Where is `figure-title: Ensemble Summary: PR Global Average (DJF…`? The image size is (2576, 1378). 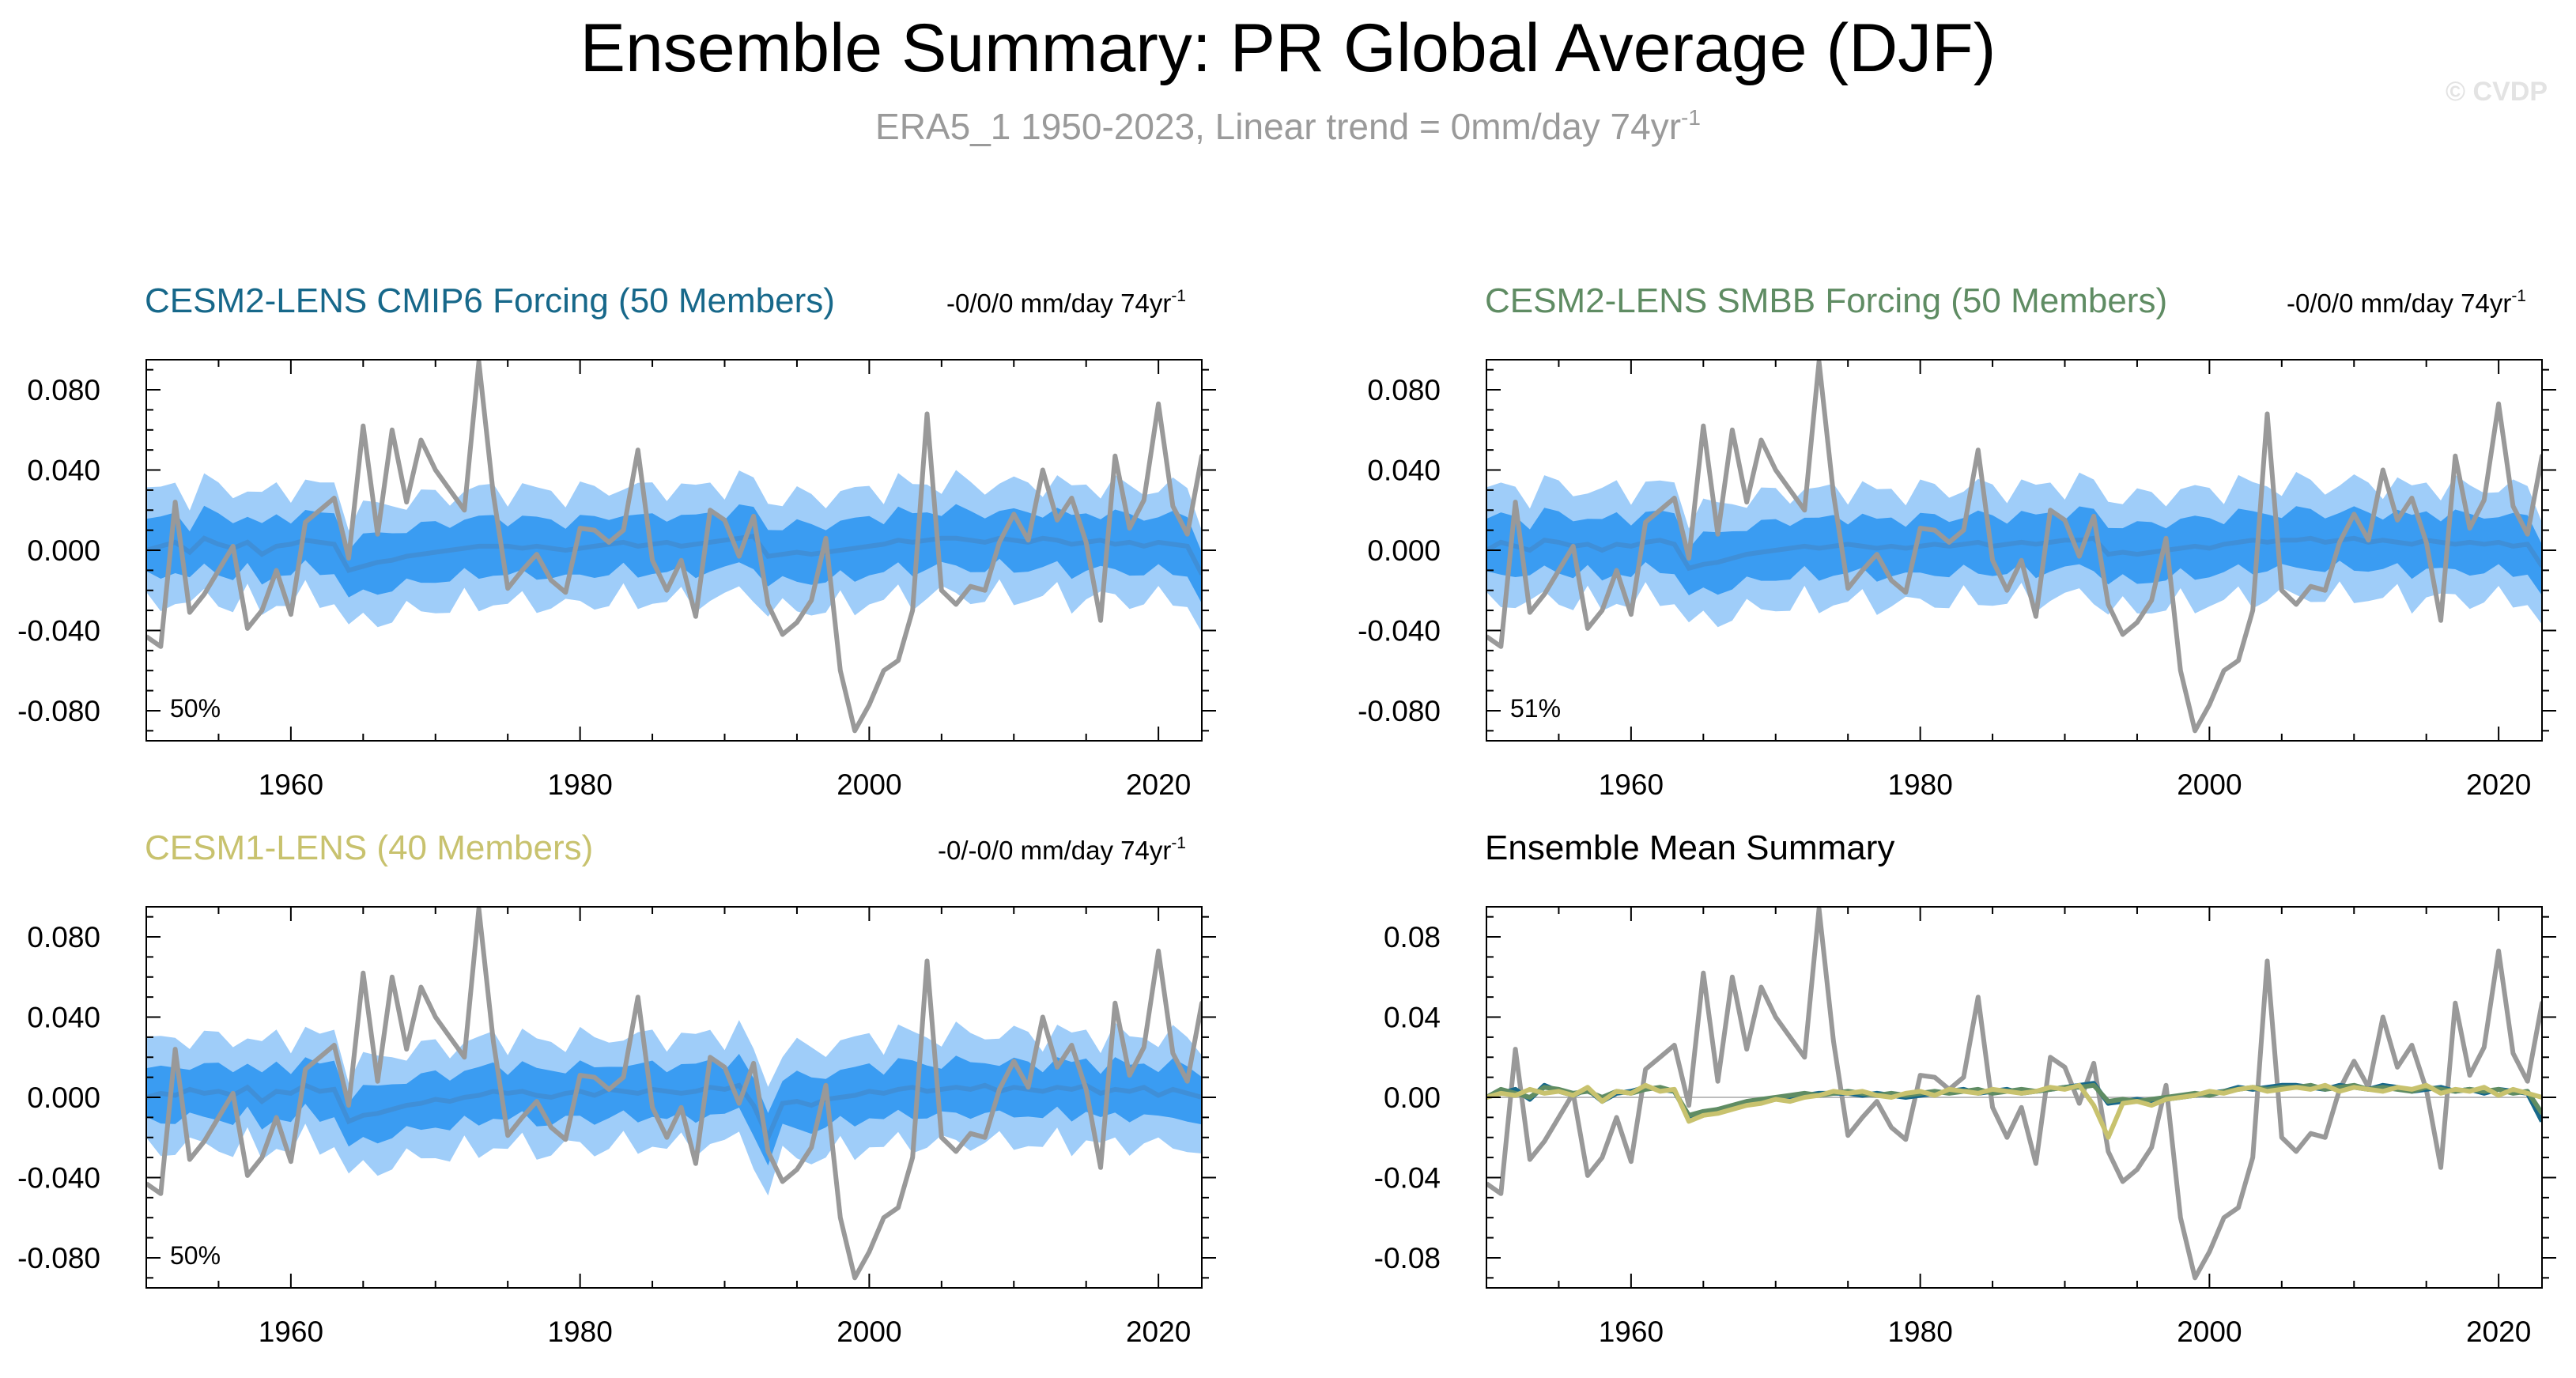 figure-title: Ensemble Summary: PR Global Average (DJF… is located at coordinates (1288, 48).